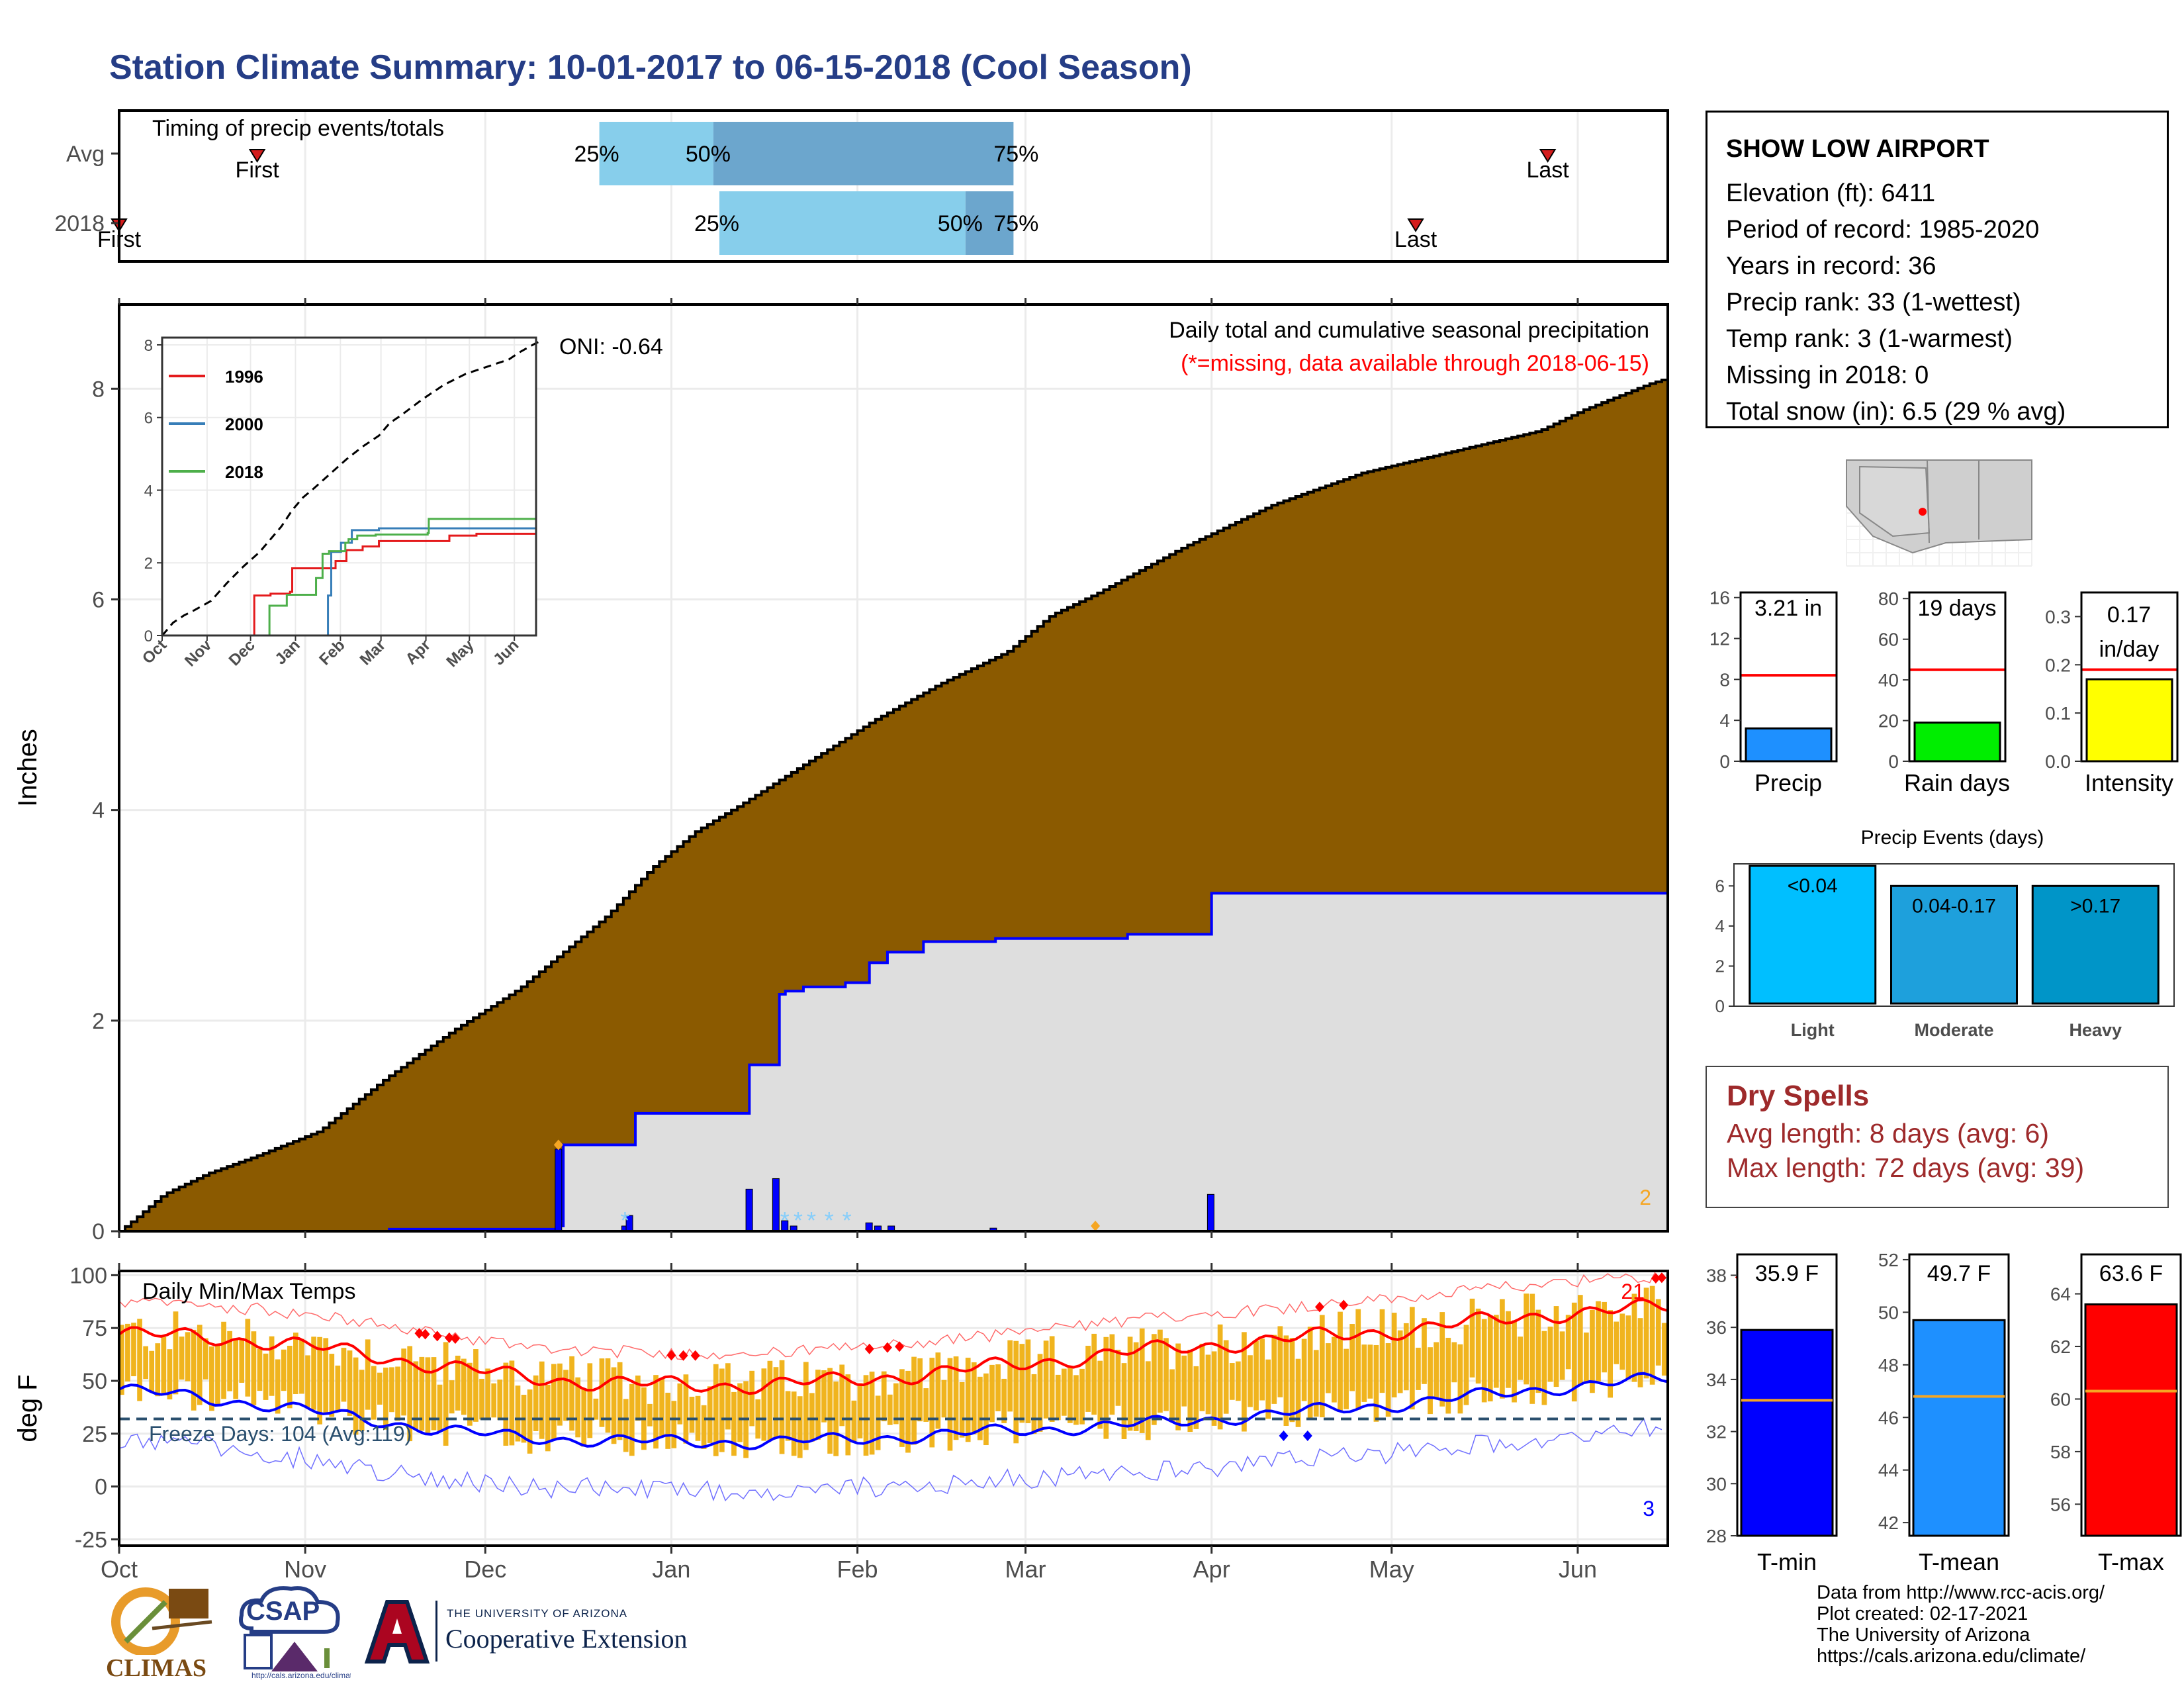 This screenshot has width=2184, height=1688. I want to click on temp-record-high-marker, so click(1344, 1305).